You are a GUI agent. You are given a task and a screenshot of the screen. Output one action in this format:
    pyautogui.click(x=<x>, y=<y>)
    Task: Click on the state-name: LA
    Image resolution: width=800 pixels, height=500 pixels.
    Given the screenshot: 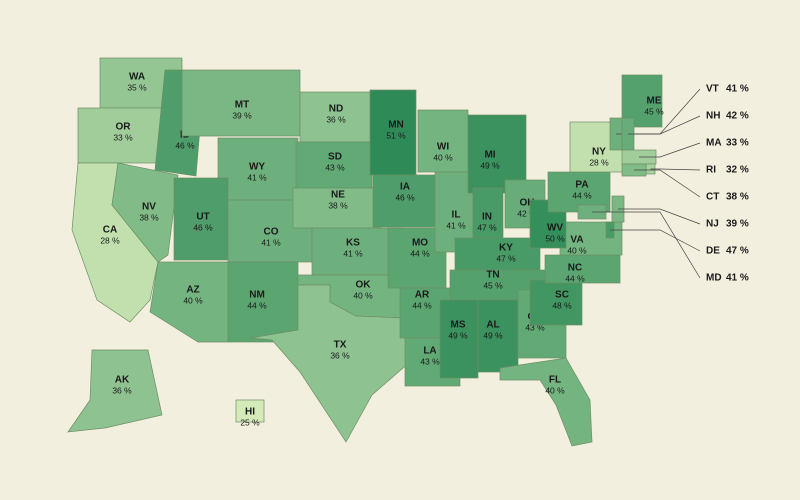 What is the action you would take?
    pyautogui.click(x=429, y=351)
    